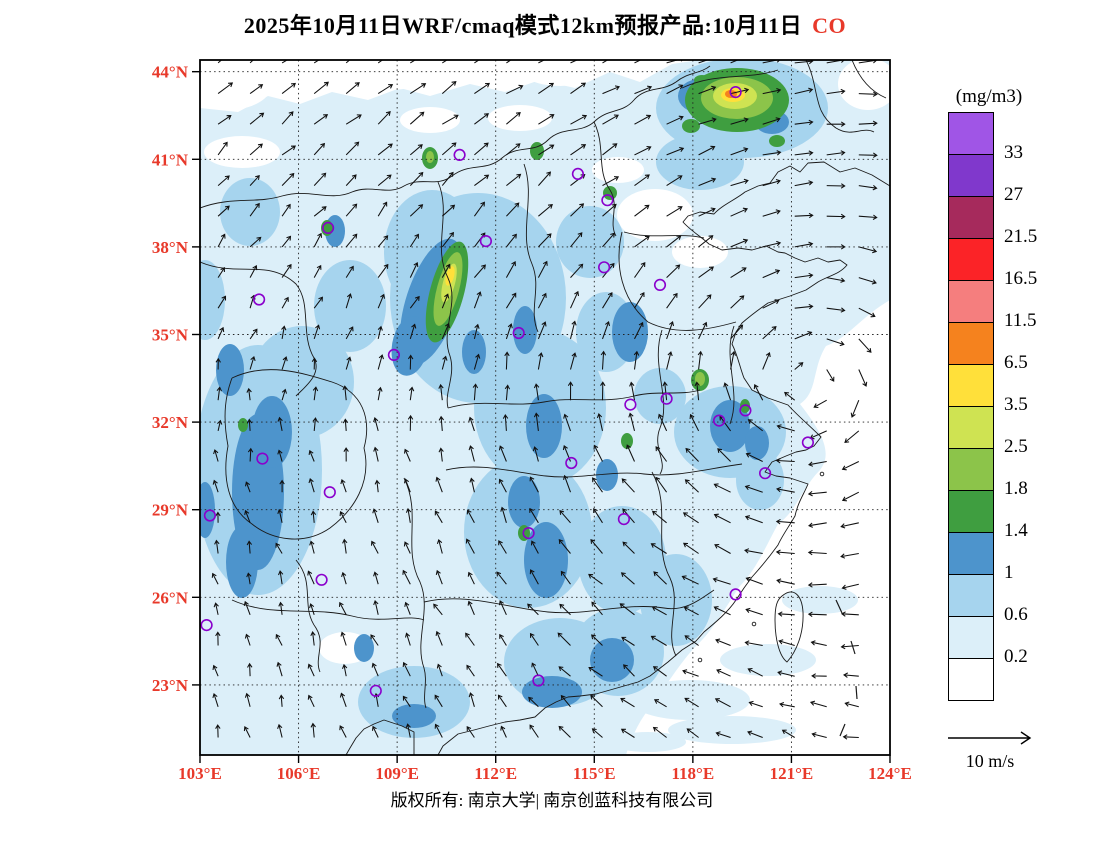 Image resolution: width=1100 pixels, height=850 pixels. What do you see at coordinates (792, 773) in the screenshot?
I see `lon-tick-label: 121°E` at bounding box center [792, 773].